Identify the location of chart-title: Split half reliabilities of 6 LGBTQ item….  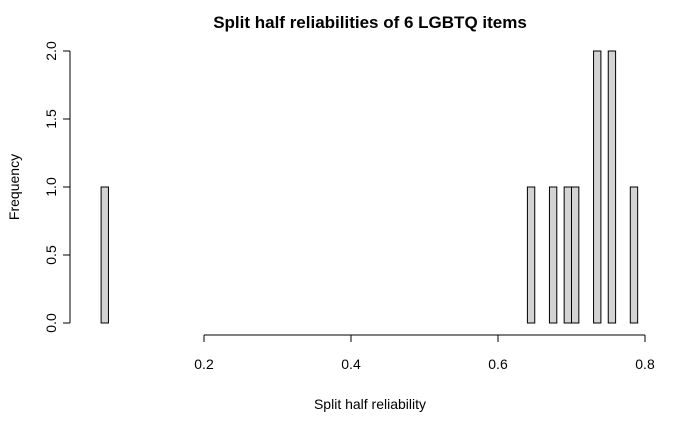
(370, 22).